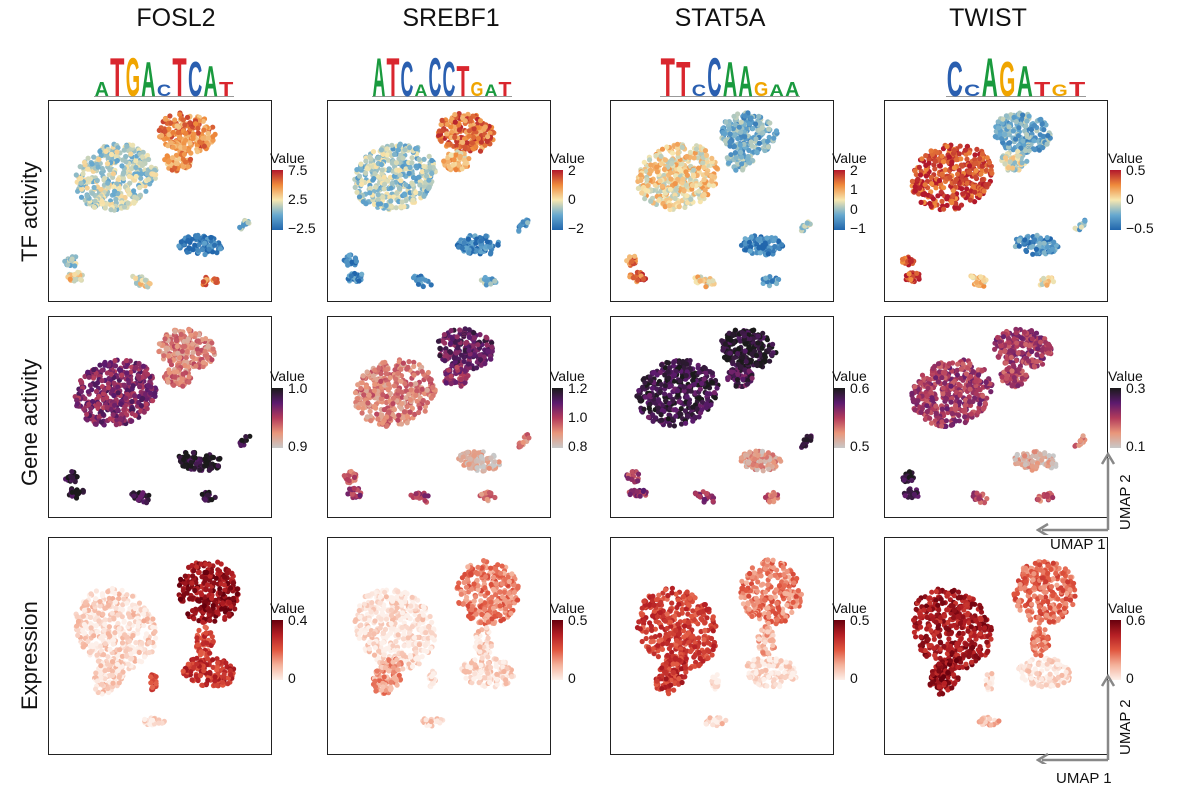  Describe the element at coordinates (722, 417) in the screenshot. I see `umap-panel-stat5a-gene-activity` at that location.